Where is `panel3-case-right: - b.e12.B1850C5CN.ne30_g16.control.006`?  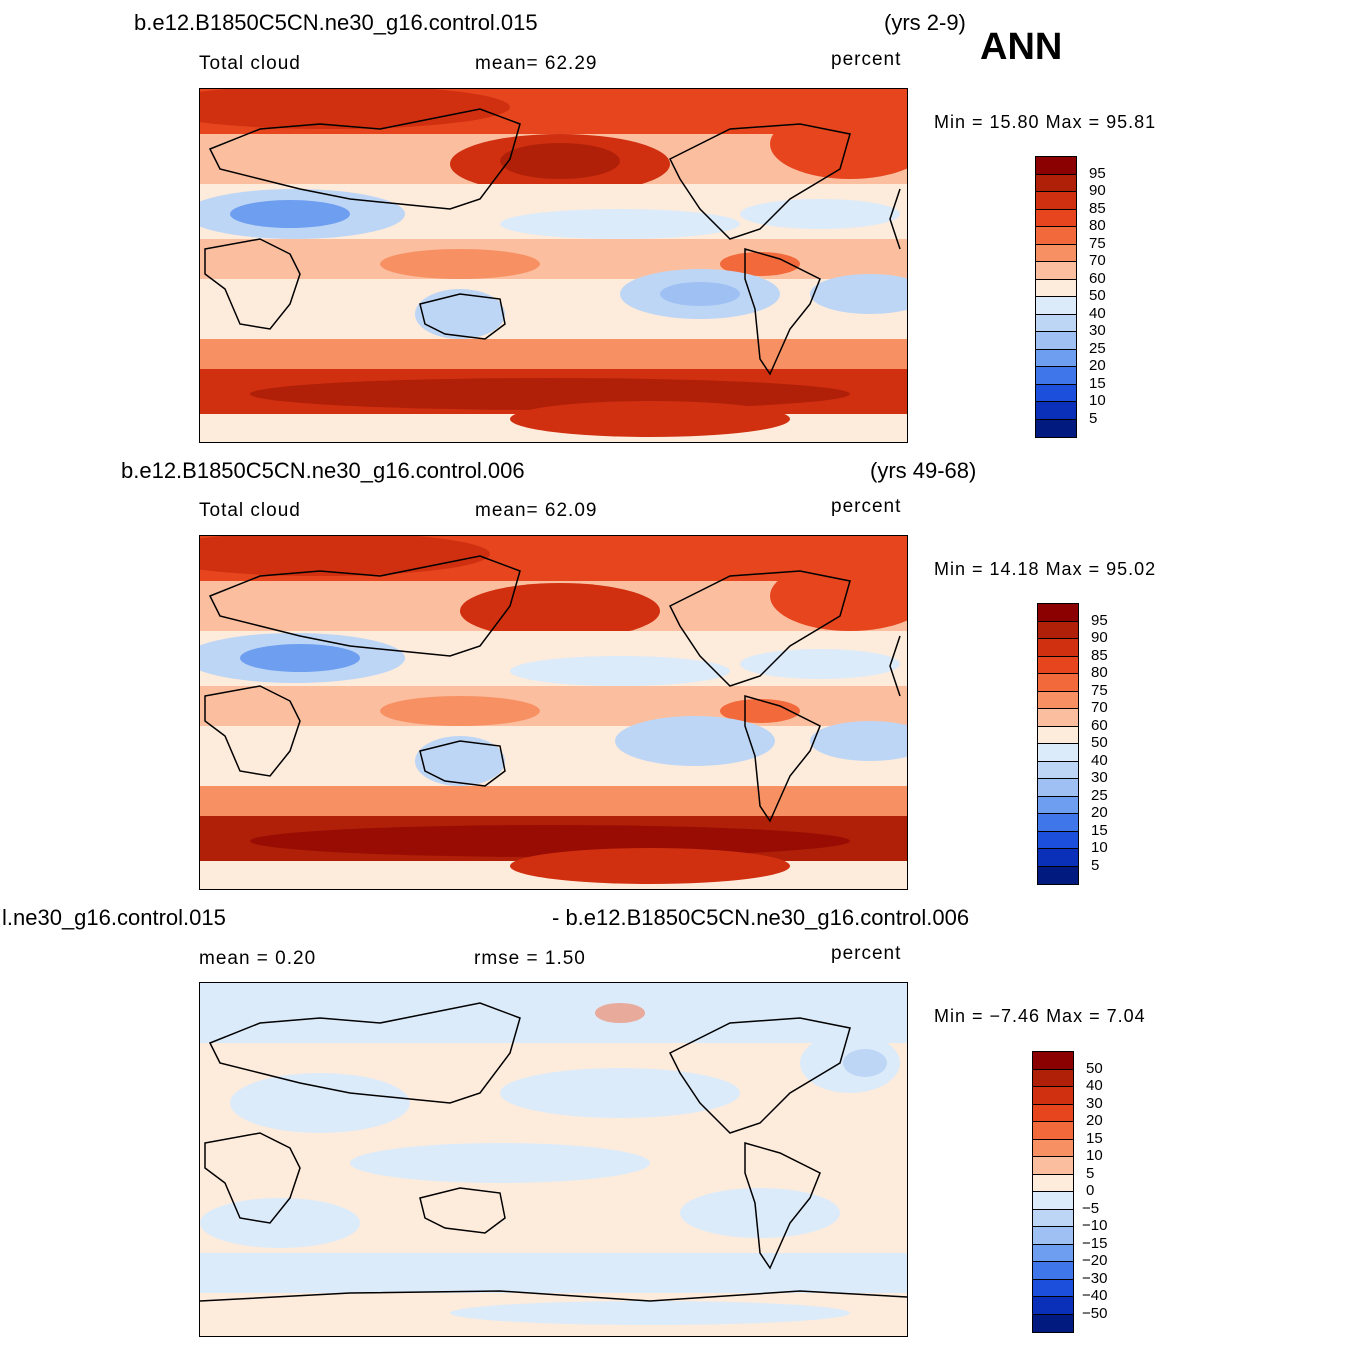
panel3-case-right: - b.e12.B1850C5CN.ne30_g16.control.006 is located at coordinates (761, 917).